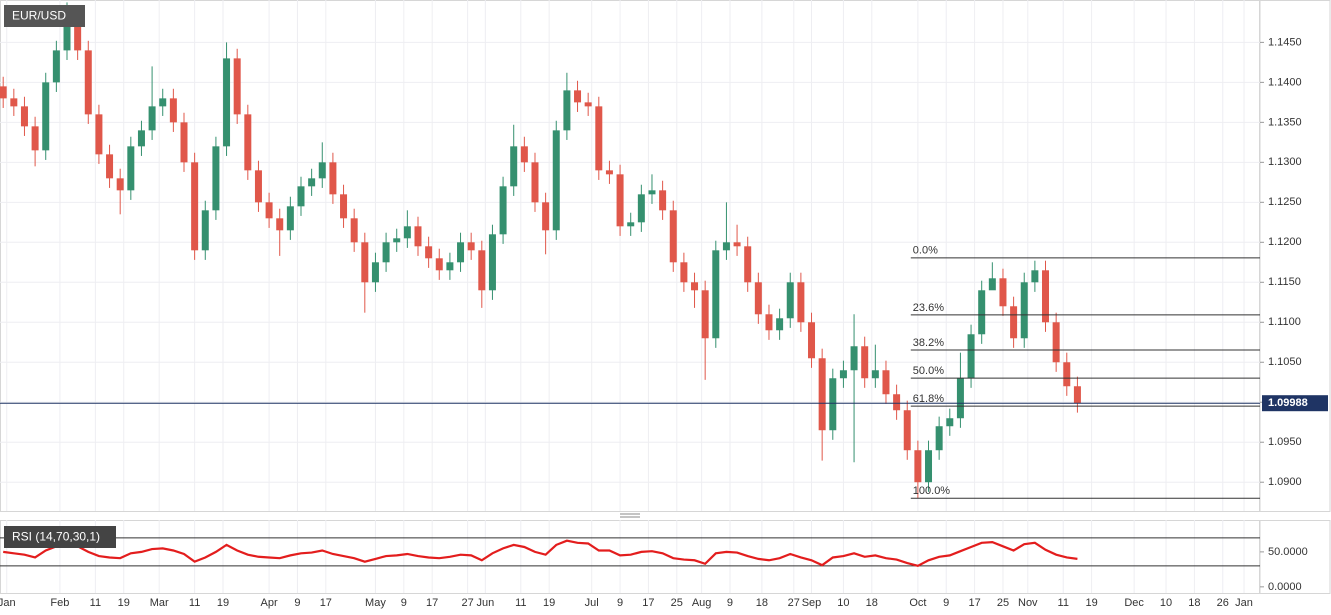 The width and height of the screenshot is (1331, 615). What do you see at coordinates (1295, 557) in the screenshot?
I see `rsi-axis` at bounding box center [1295, 557].